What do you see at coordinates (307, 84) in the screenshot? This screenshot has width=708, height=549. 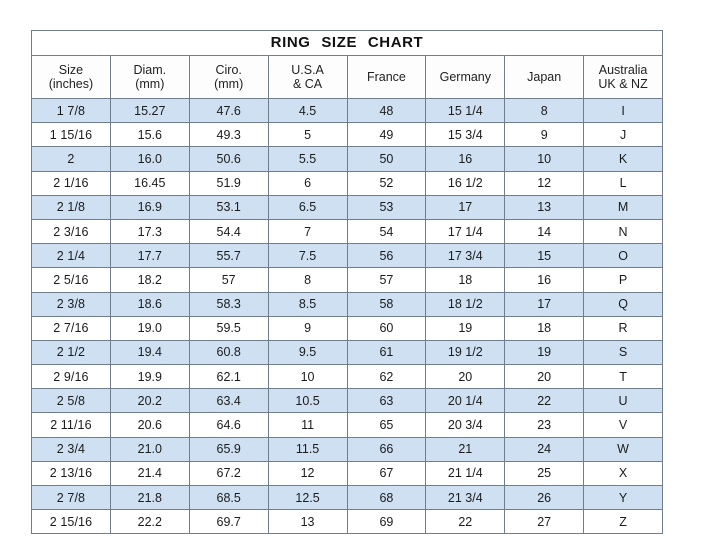 I see `column-header-line2: & CA` at bounding box center [307, 84].